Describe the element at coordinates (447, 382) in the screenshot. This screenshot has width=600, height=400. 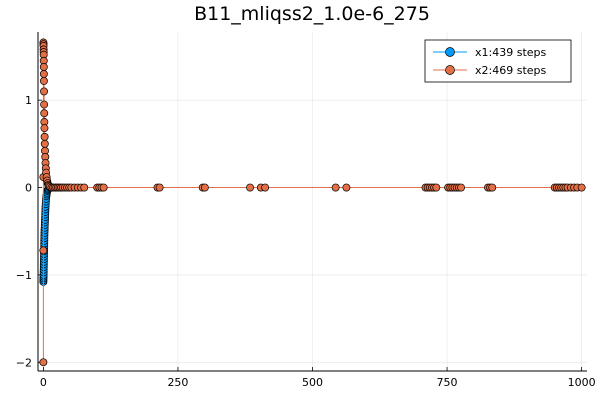
I see `x-tick-label: 750` at that location.